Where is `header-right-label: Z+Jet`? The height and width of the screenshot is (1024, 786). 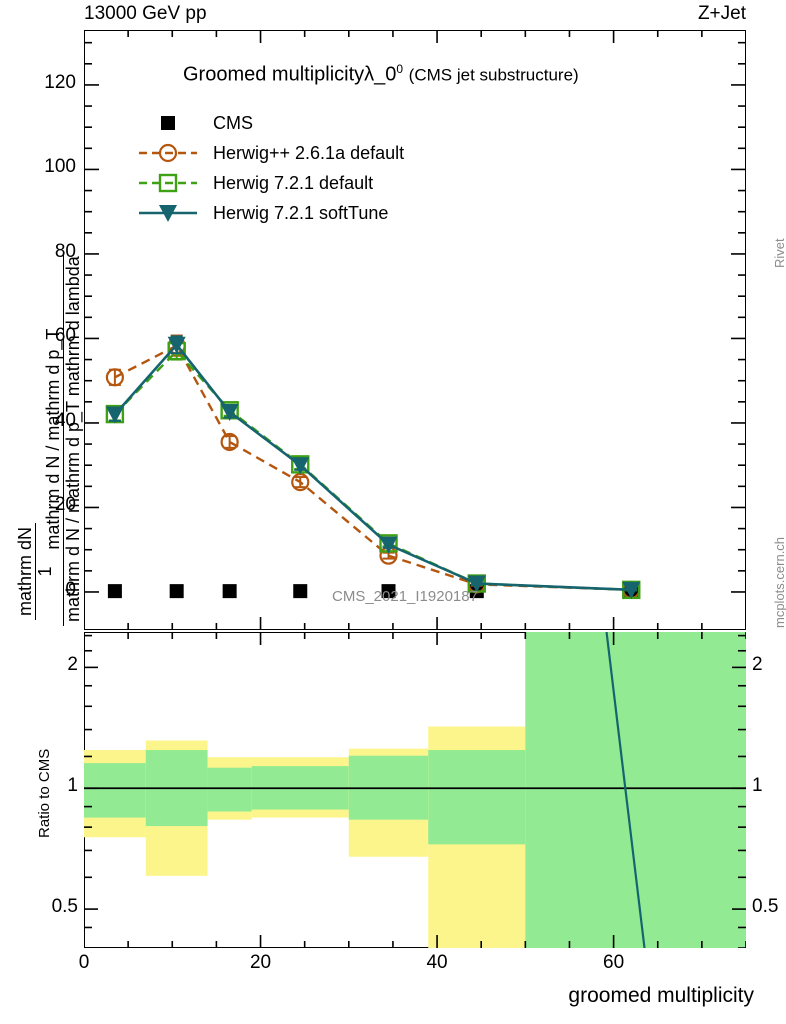
header-right-label: Z+Jet is located at coordinates (721, 13).